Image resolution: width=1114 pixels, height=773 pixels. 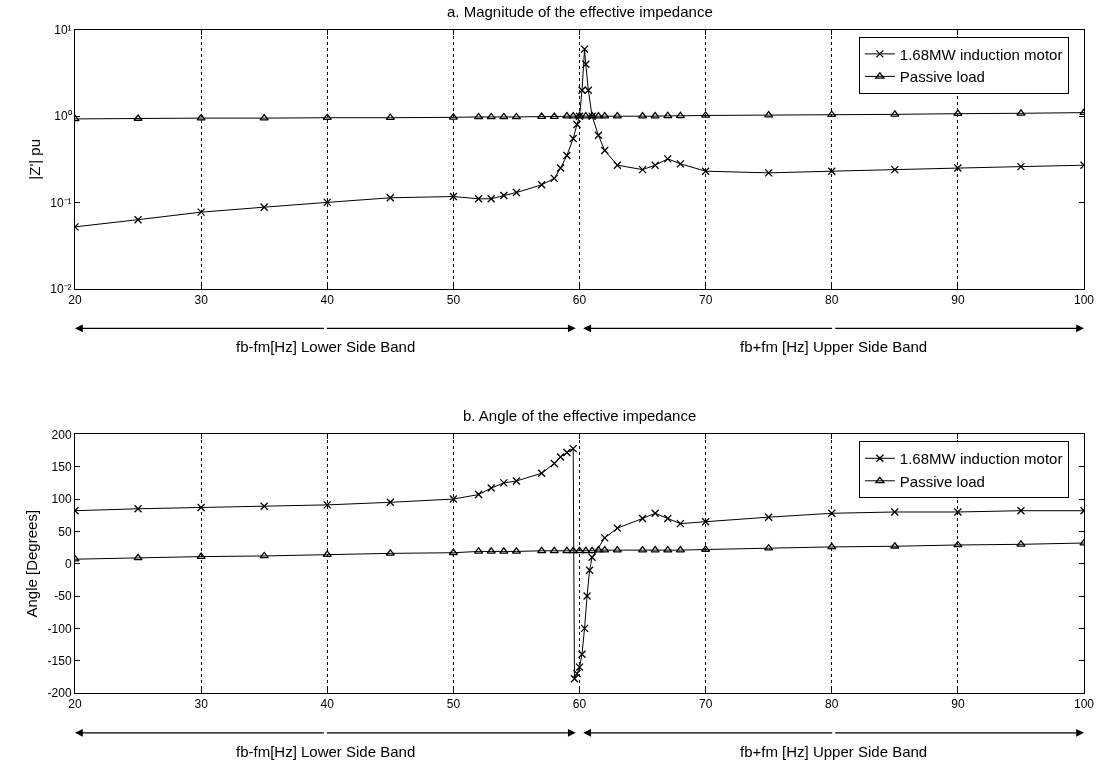 I want to click on y-tick-label: 10⁻¹, so click(x=61, y=202).